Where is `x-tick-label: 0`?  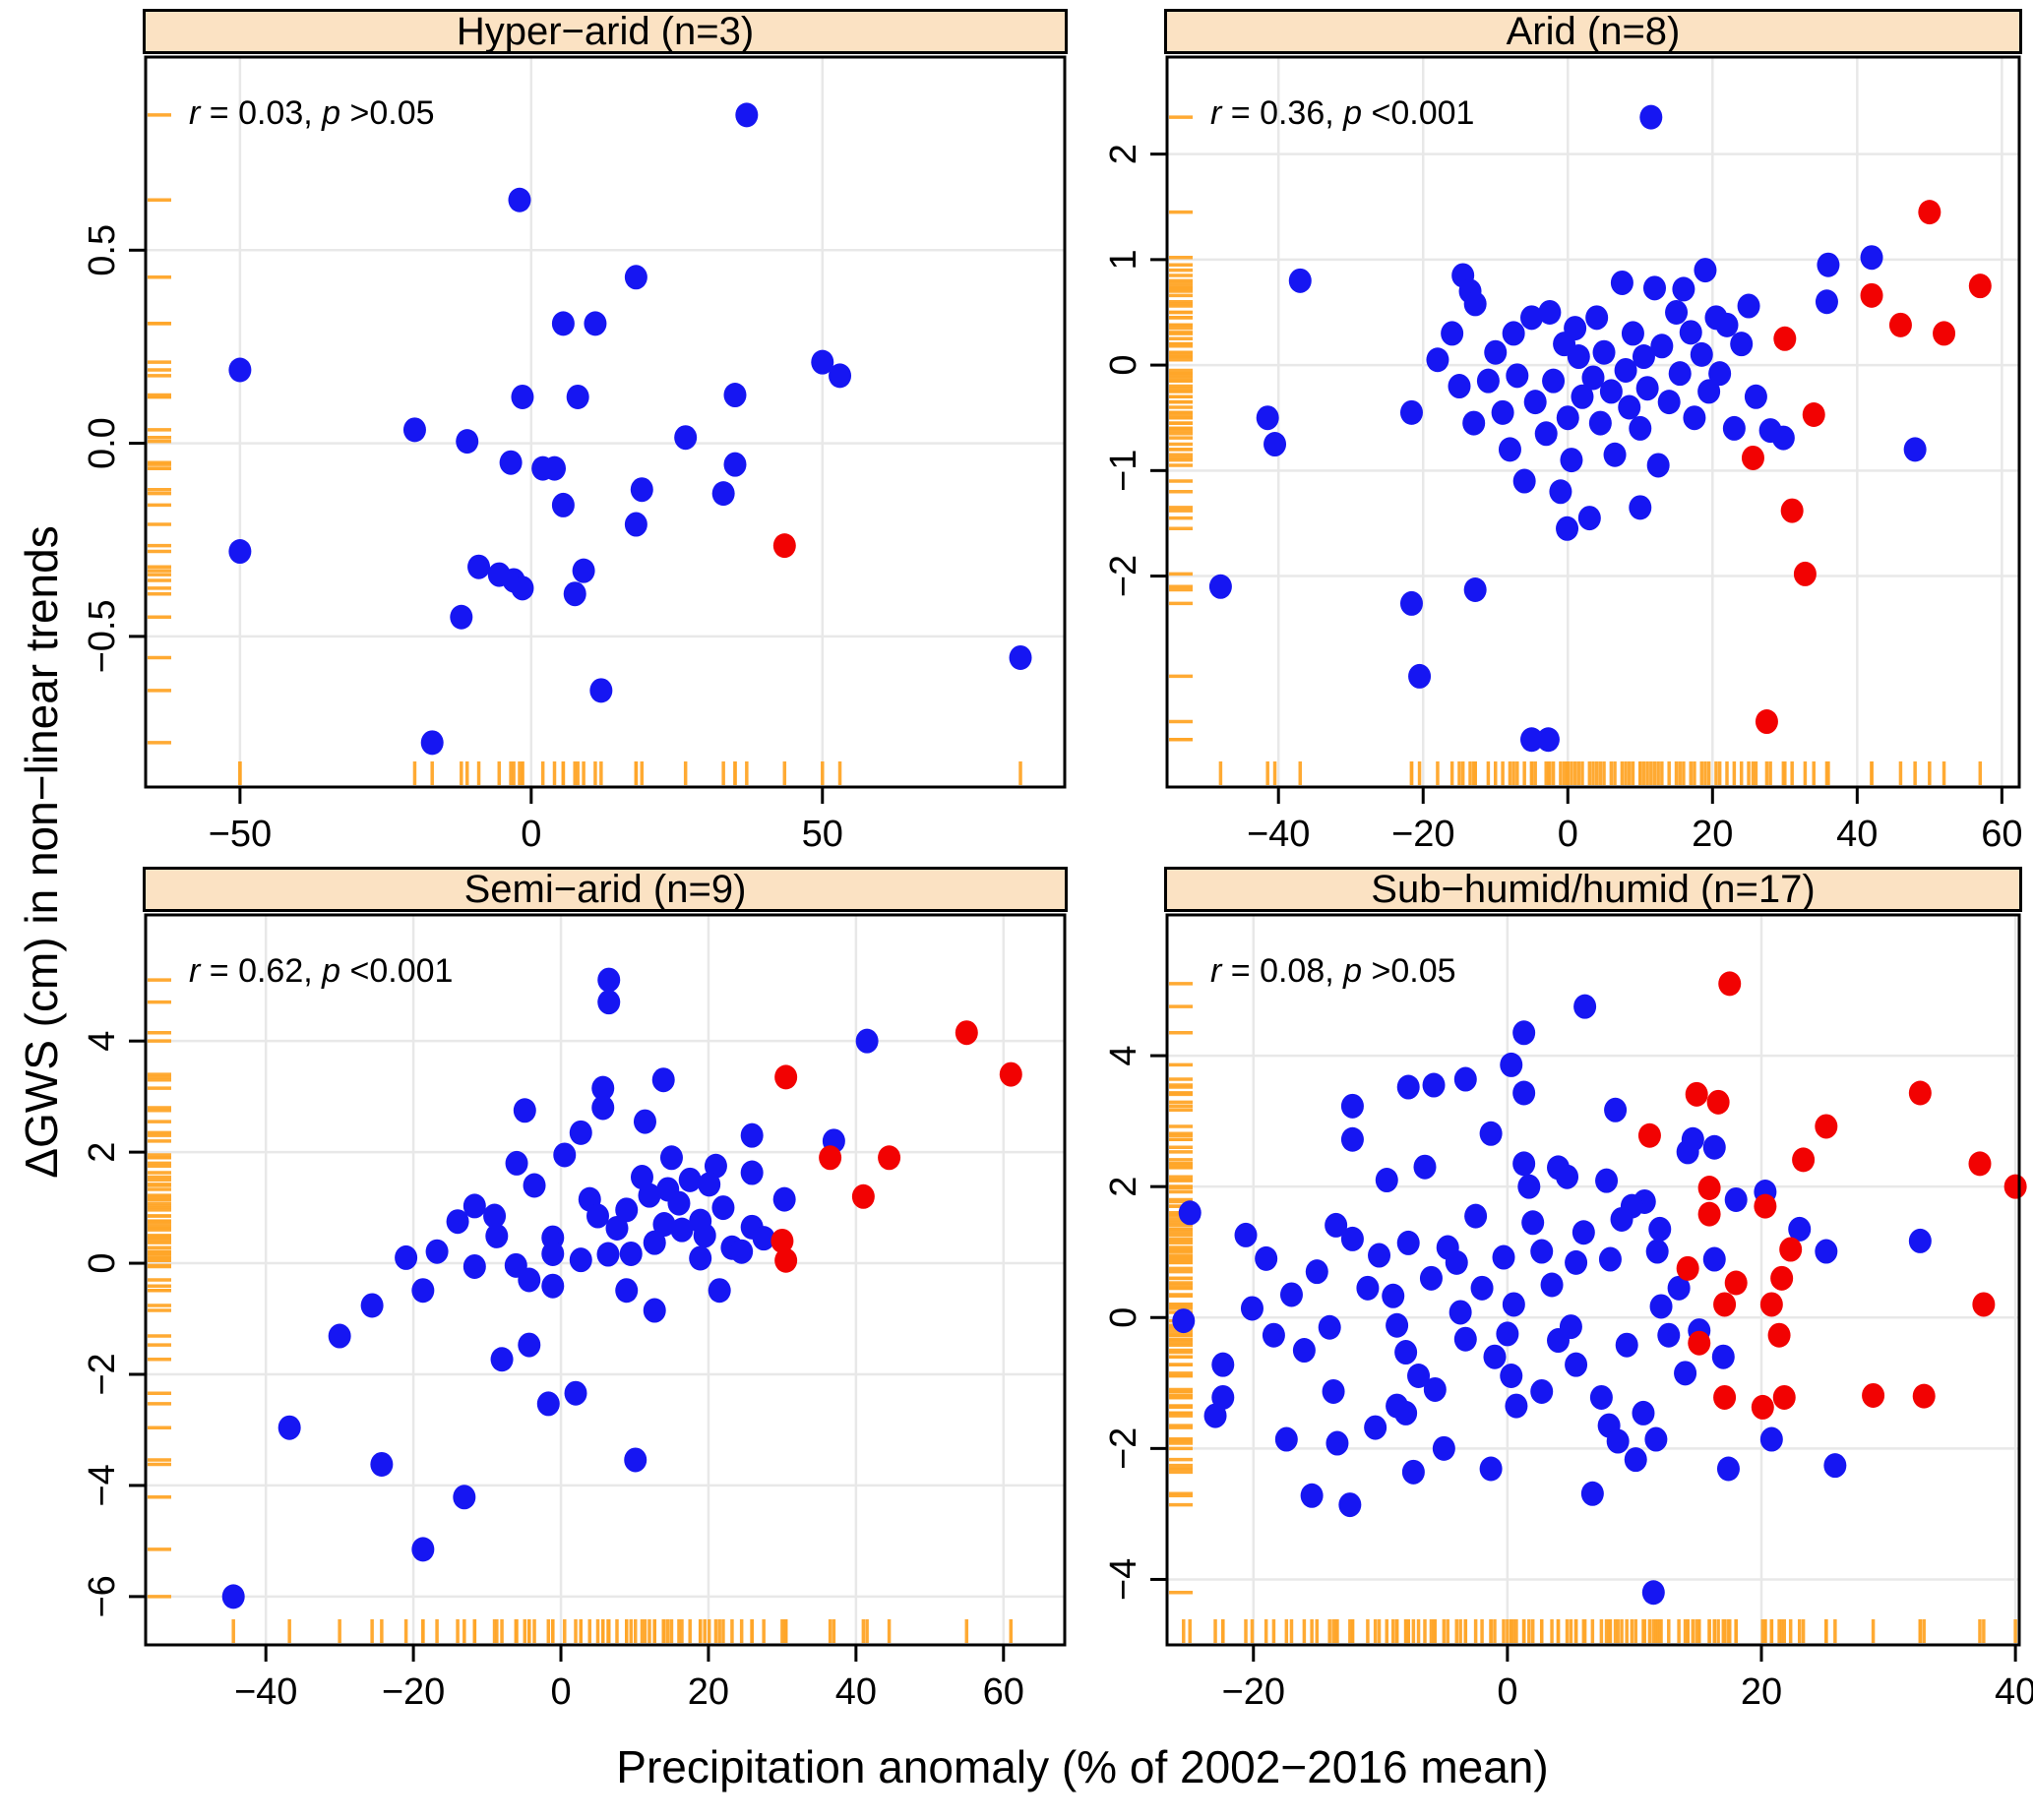
x-tick-label: 0 is located at coordinates (560, 1692).